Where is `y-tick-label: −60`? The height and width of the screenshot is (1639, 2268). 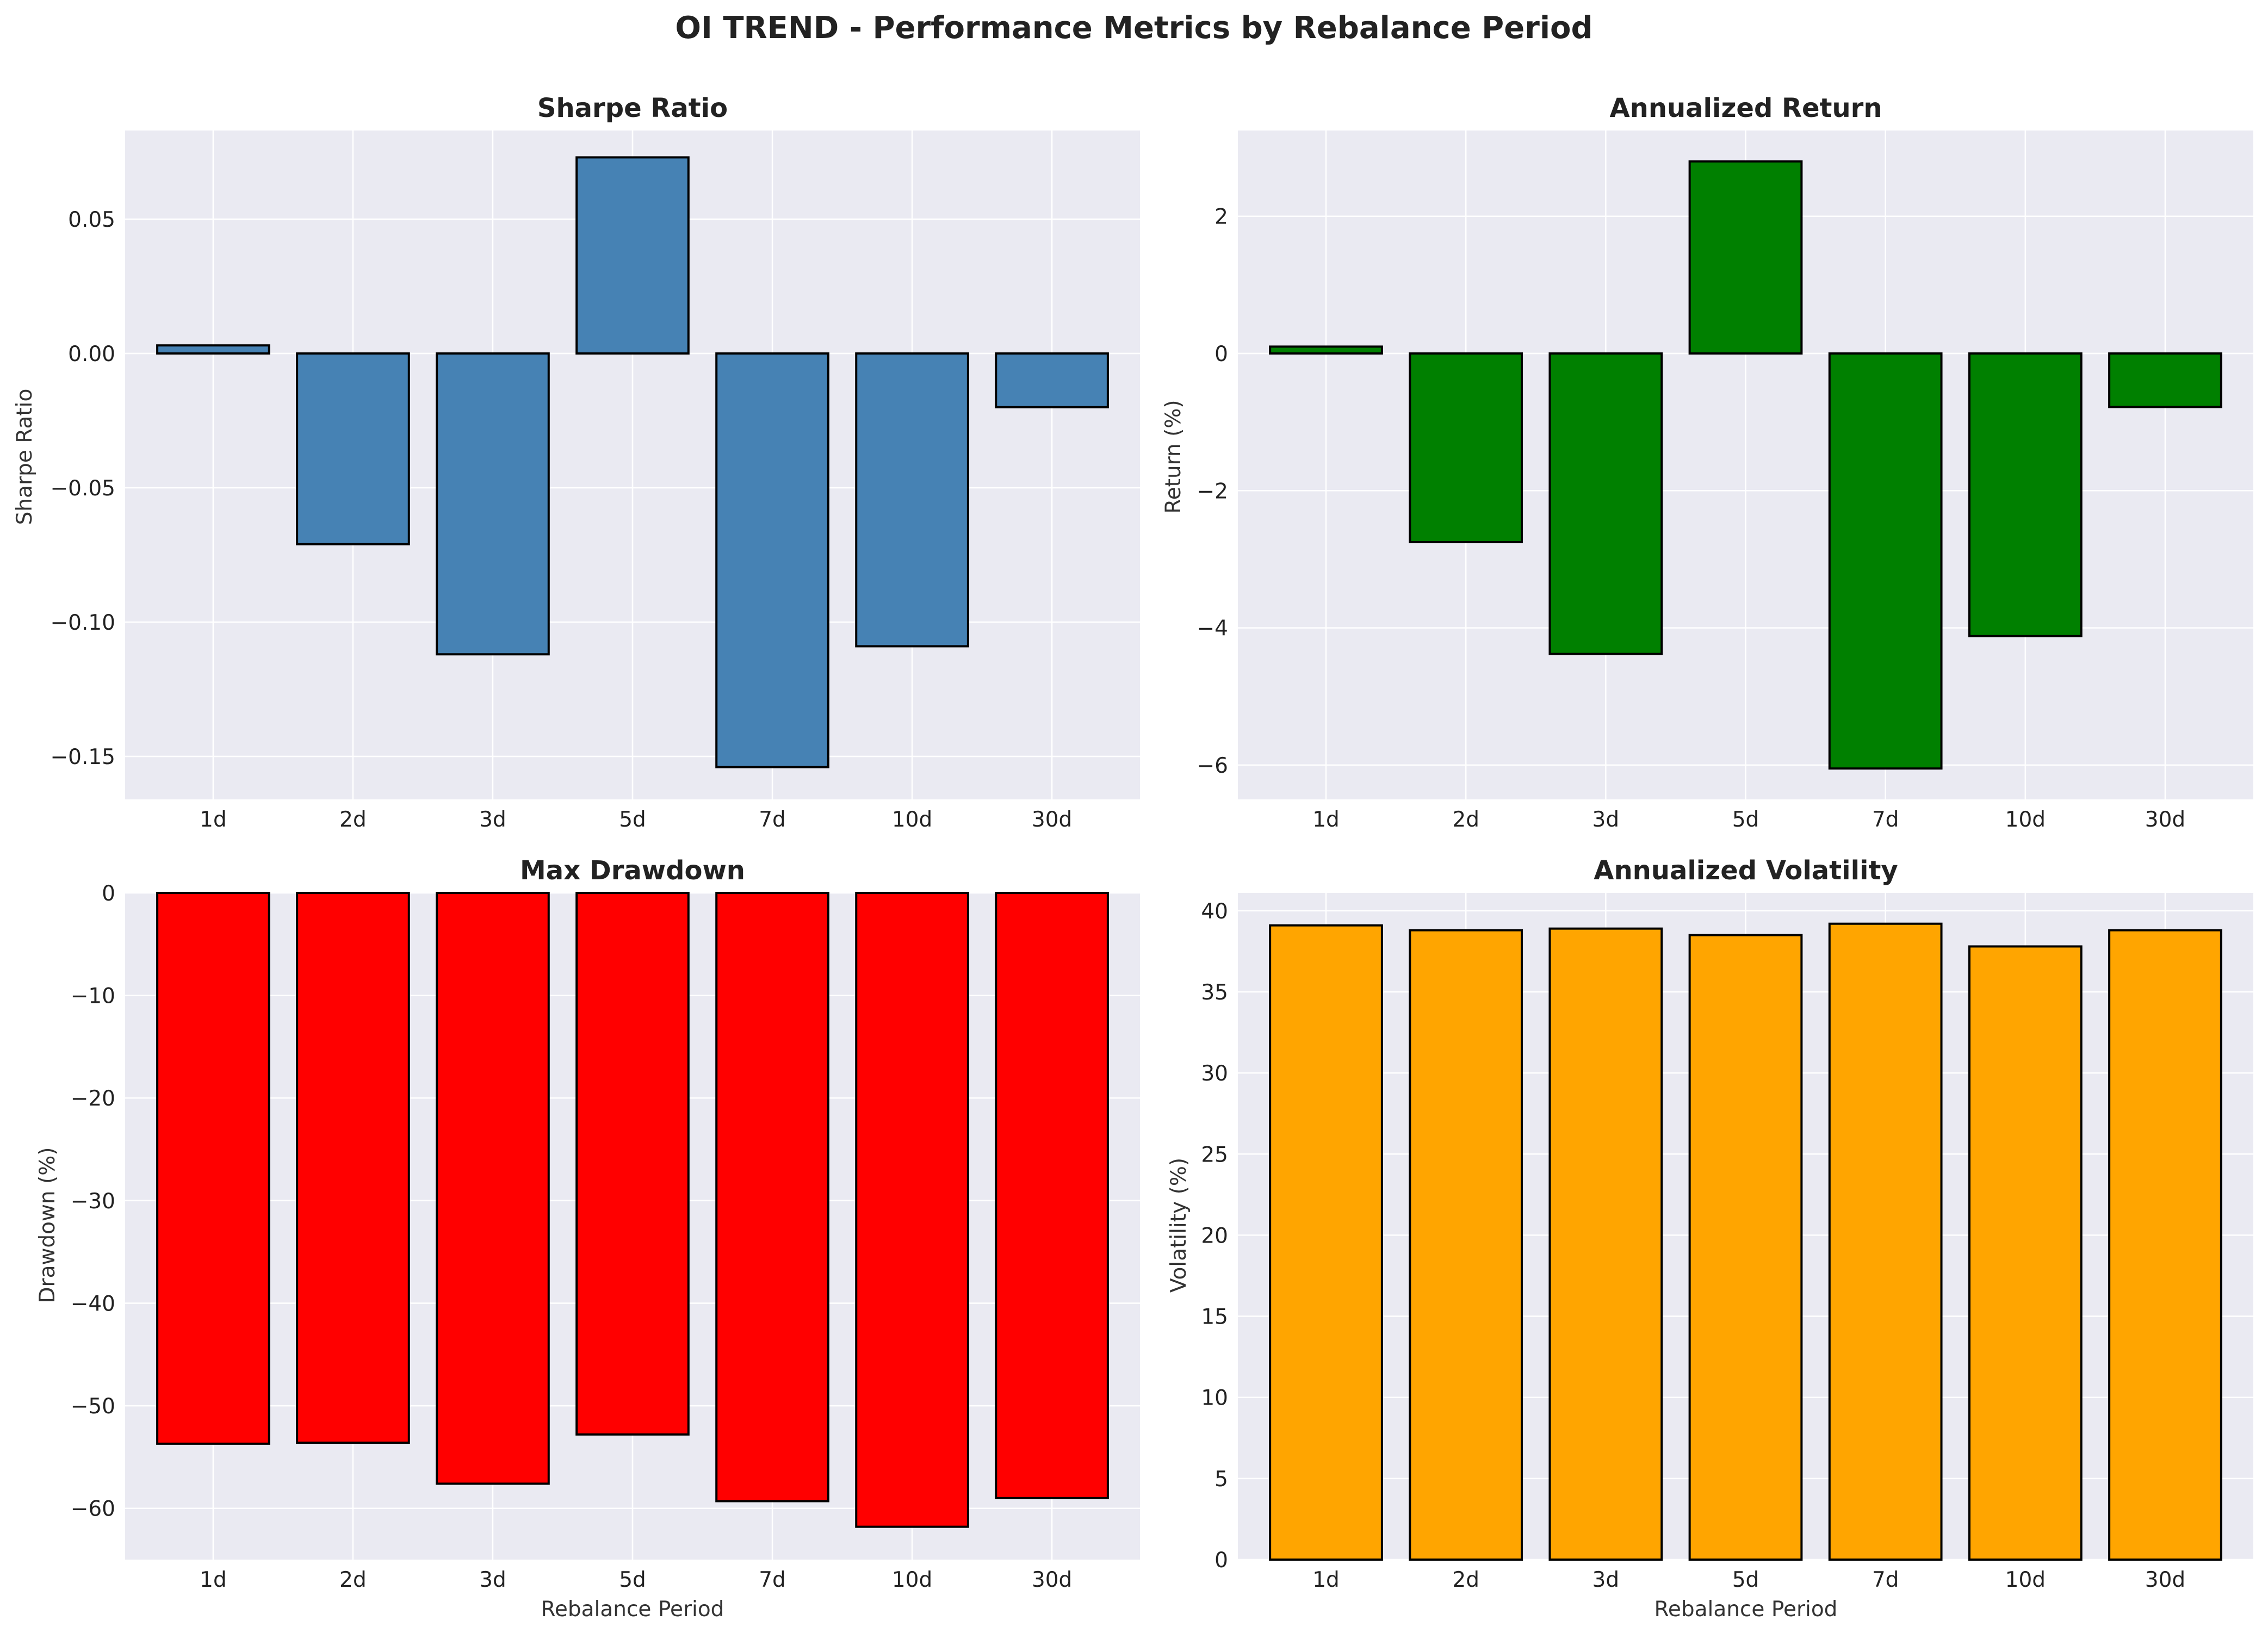
y-tick-label: −60 is located at coordinates (93, 1509).